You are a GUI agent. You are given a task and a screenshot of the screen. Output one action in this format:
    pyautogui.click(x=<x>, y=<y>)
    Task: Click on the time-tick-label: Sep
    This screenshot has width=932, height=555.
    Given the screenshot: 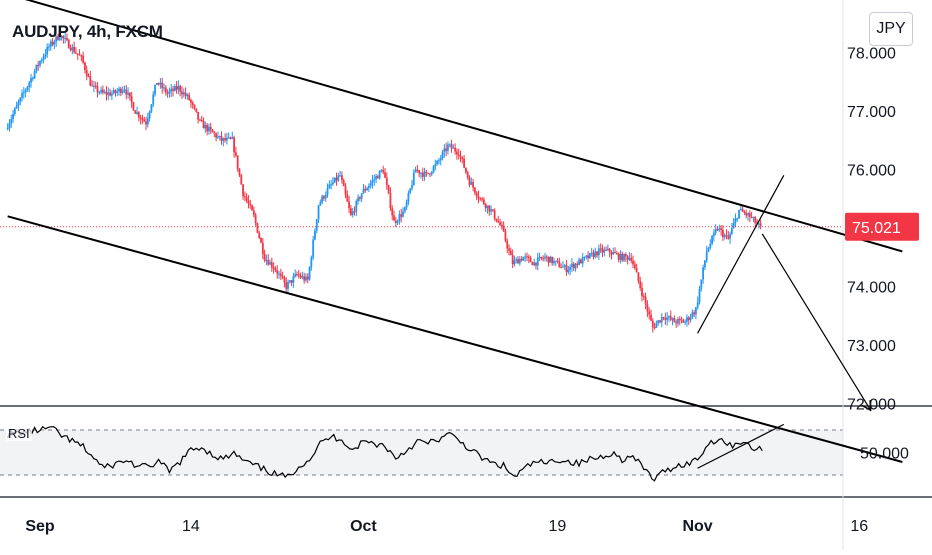 What is the action you would take?
    pyautogui.click(x=40, y=526)
    